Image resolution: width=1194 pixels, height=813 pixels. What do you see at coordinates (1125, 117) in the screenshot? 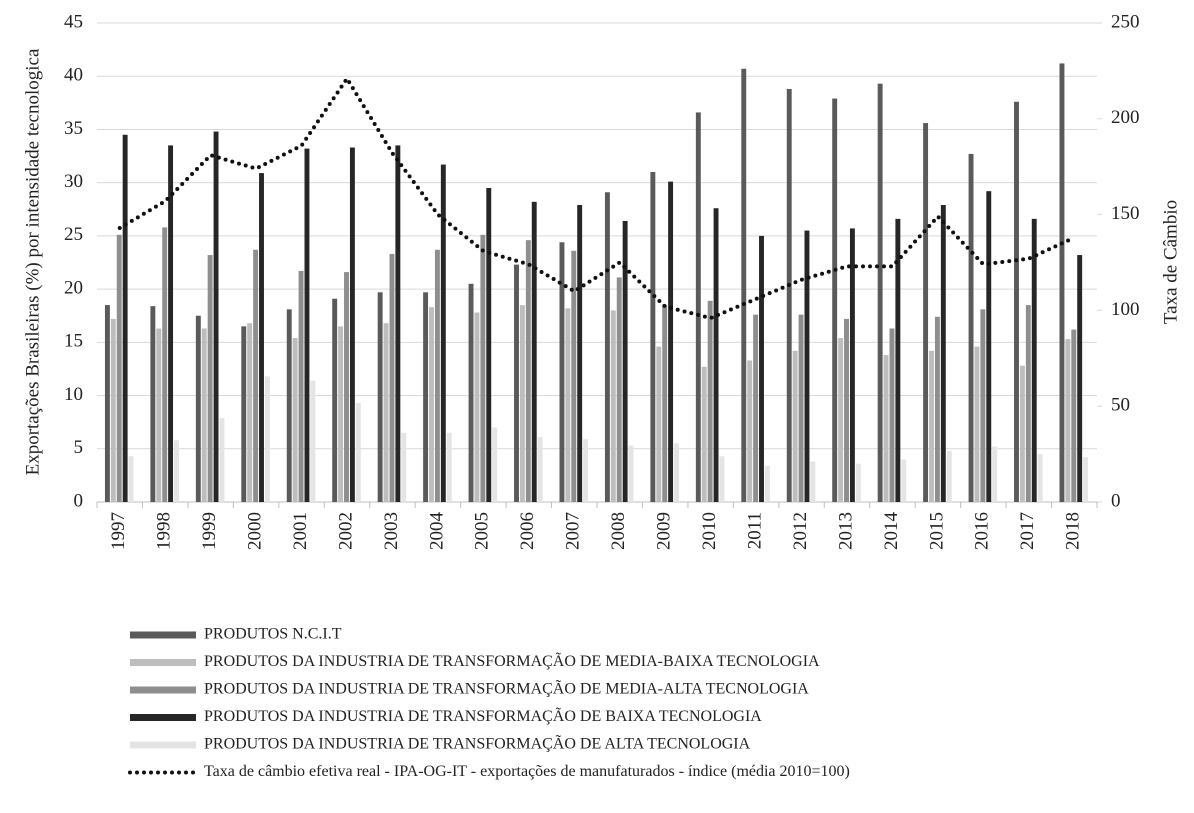
I see `y2-tick-label: 200` at bounding box center [1125, 117].